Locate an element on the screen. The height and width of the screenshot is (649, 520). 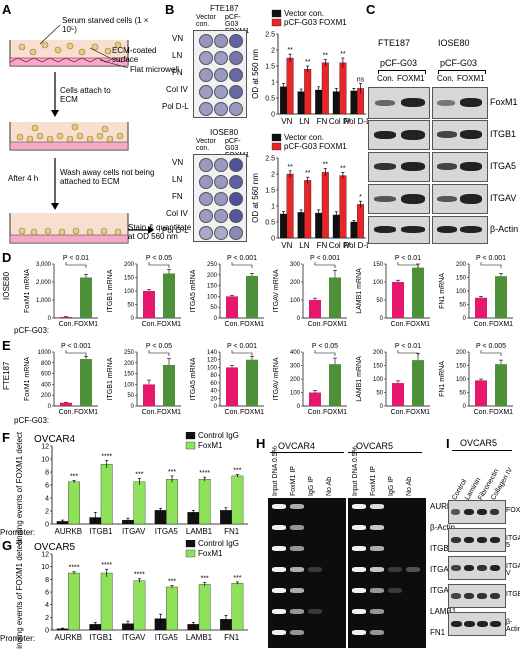
c-cellline-fte187: FTE187 is located at coordinates (394, 43).